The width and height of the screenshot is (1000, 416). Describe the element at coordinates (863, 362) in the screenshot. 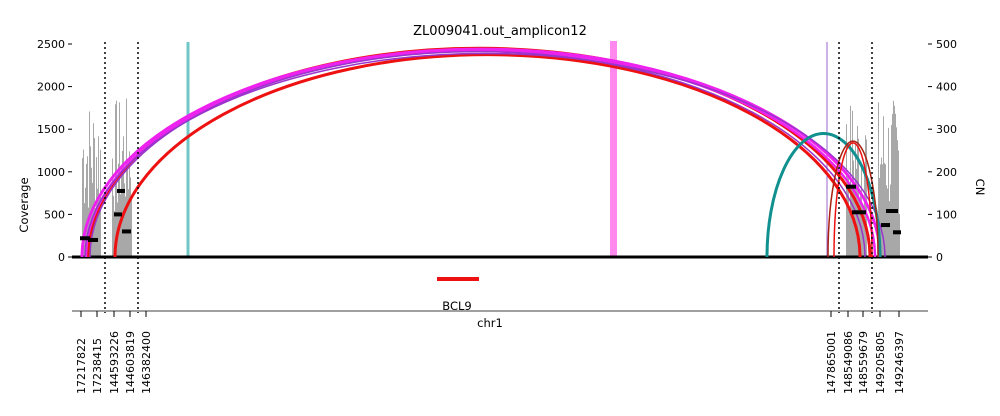

I see `breakpoint-label: 148559679` at that location.